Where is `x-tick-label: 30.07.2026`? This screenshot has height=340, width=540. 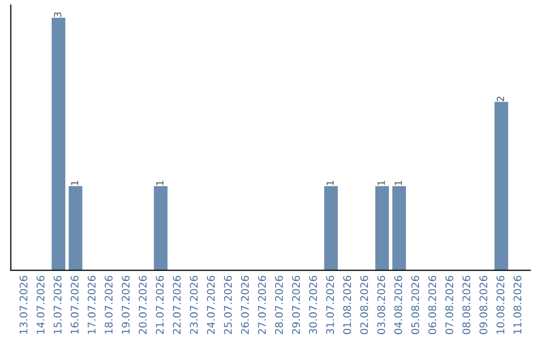
x-tick-label: 30.07.2026 is located at coordinates (313, 305).